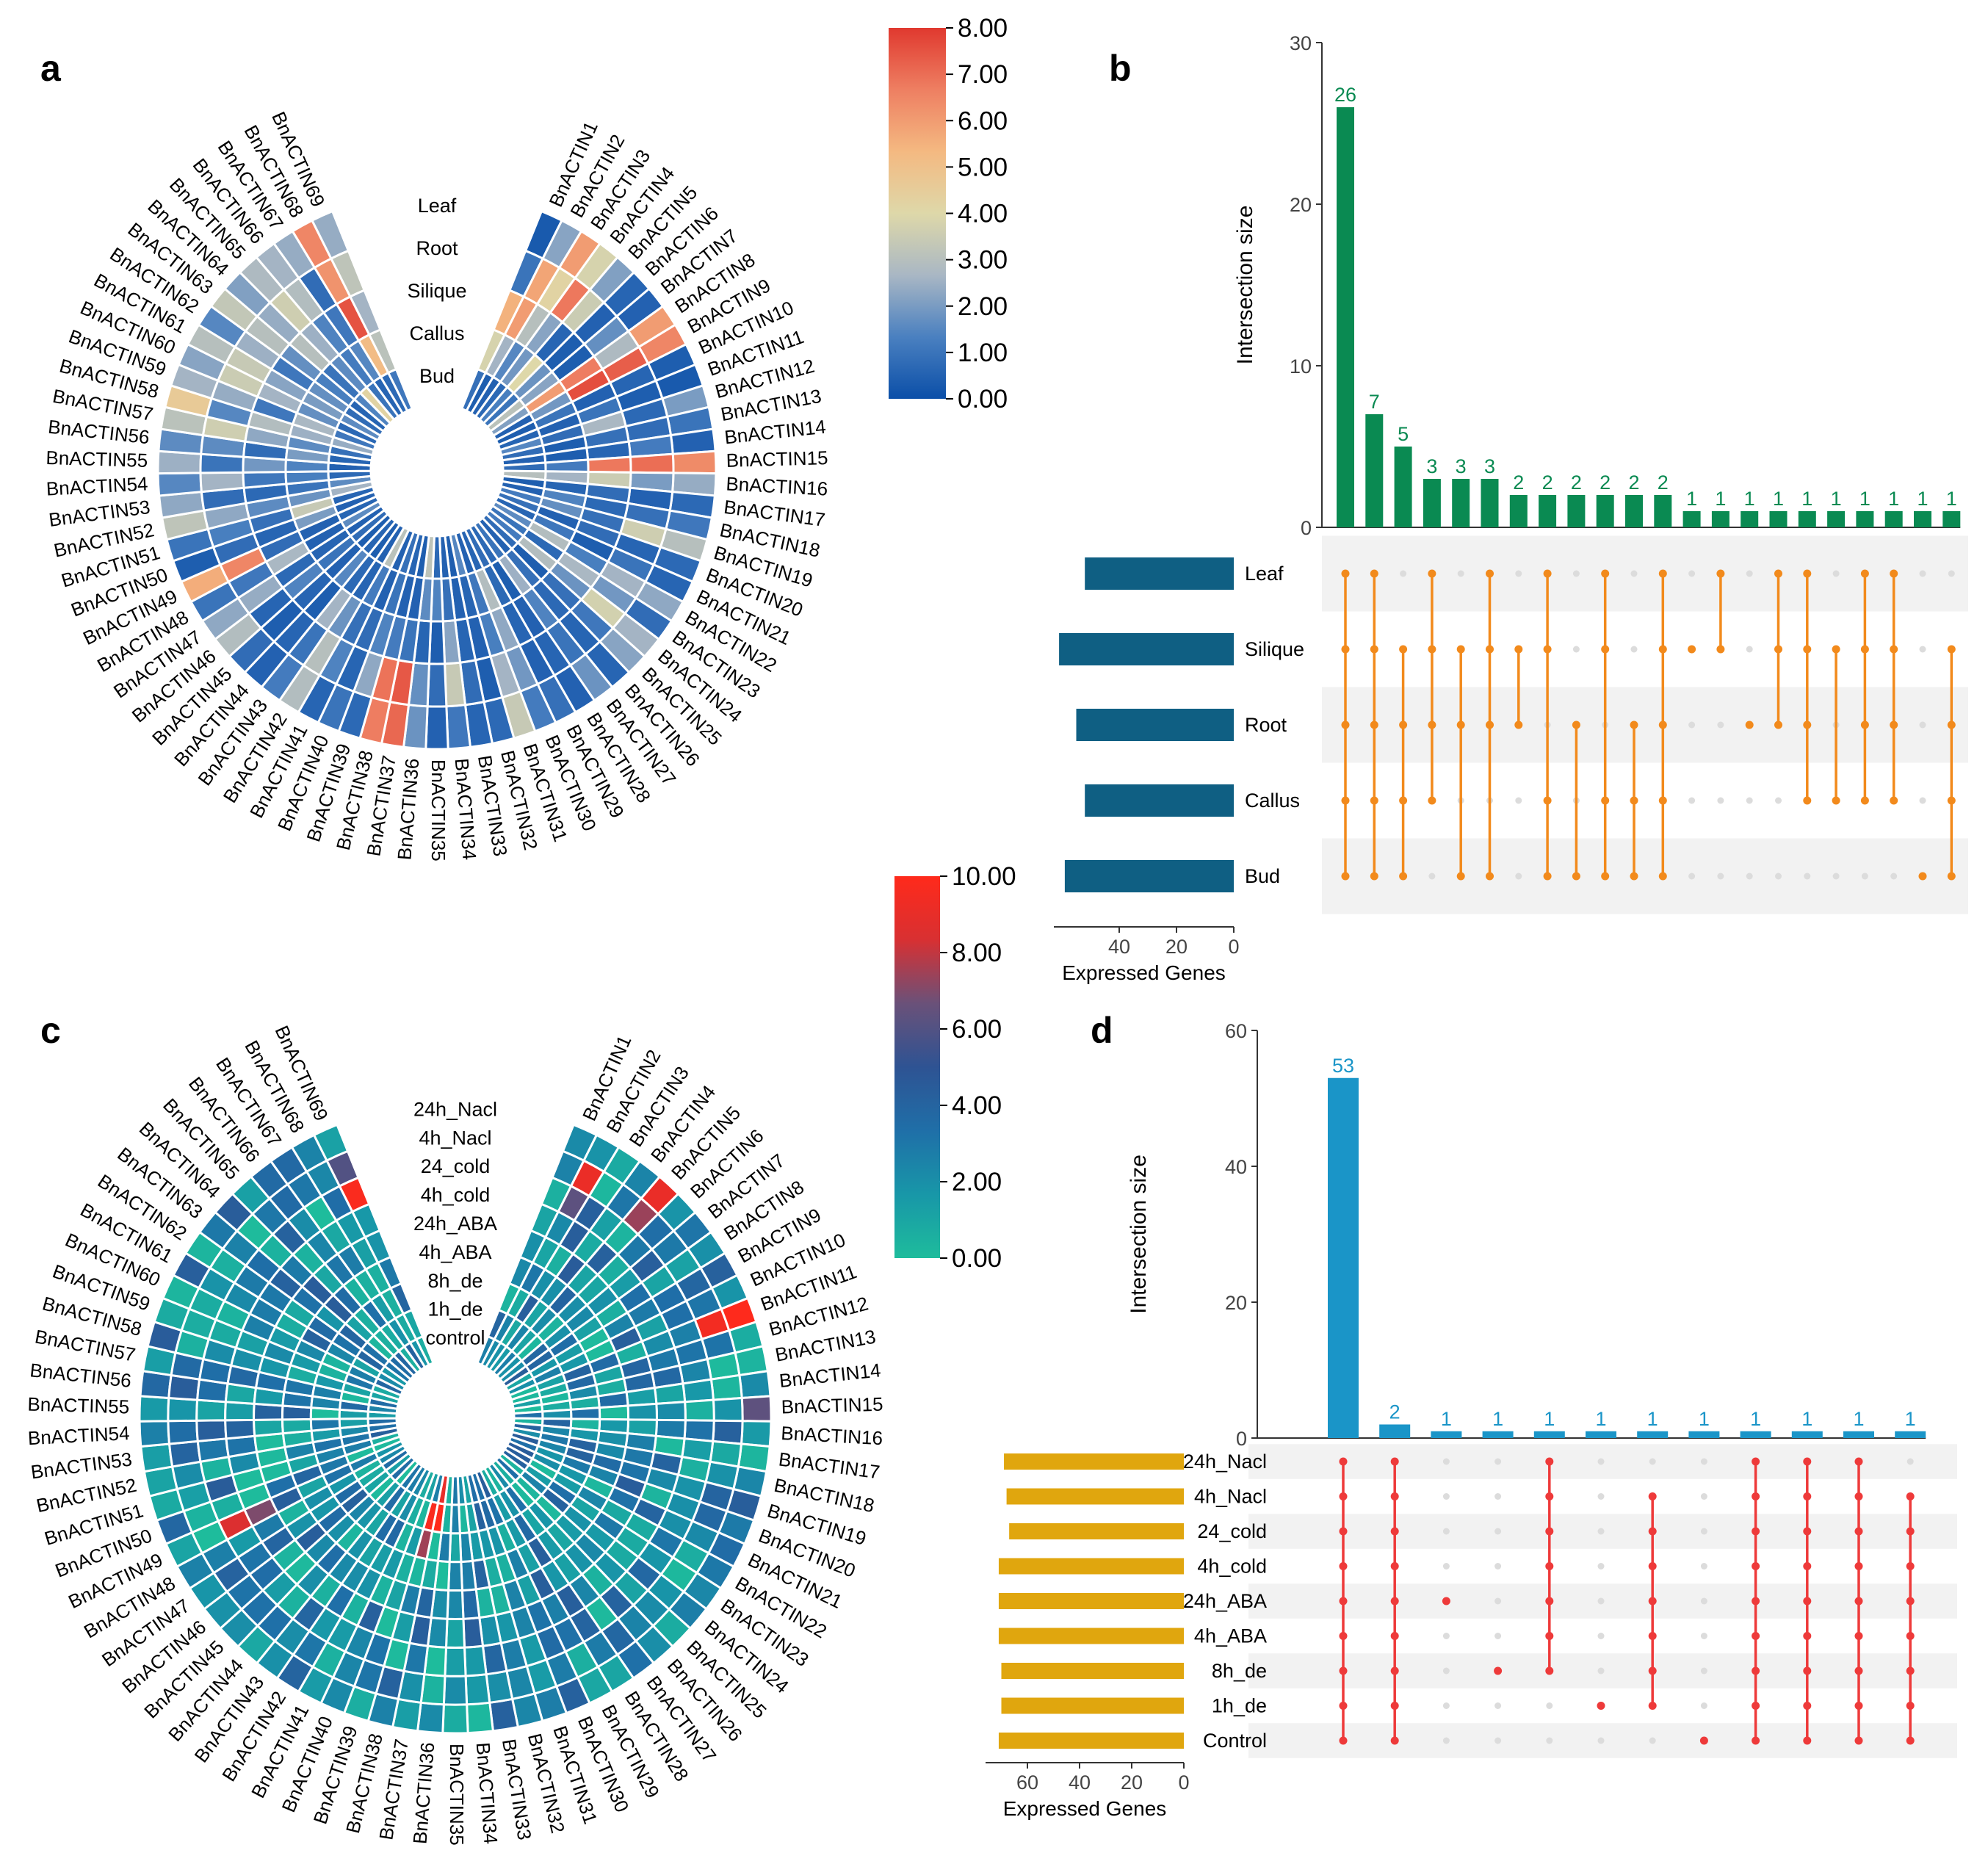  I want to click on gene-label: BnACTIN36, so click(423, 1793).